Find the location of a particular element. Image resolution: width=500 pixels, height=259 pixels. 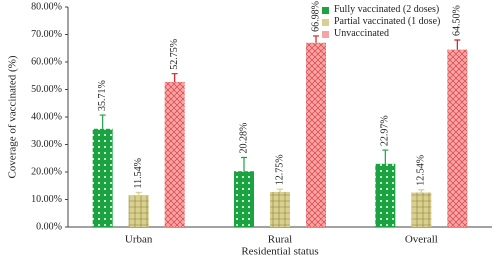

legend-item: Unvaccinated is located at coordinates (397, 34).